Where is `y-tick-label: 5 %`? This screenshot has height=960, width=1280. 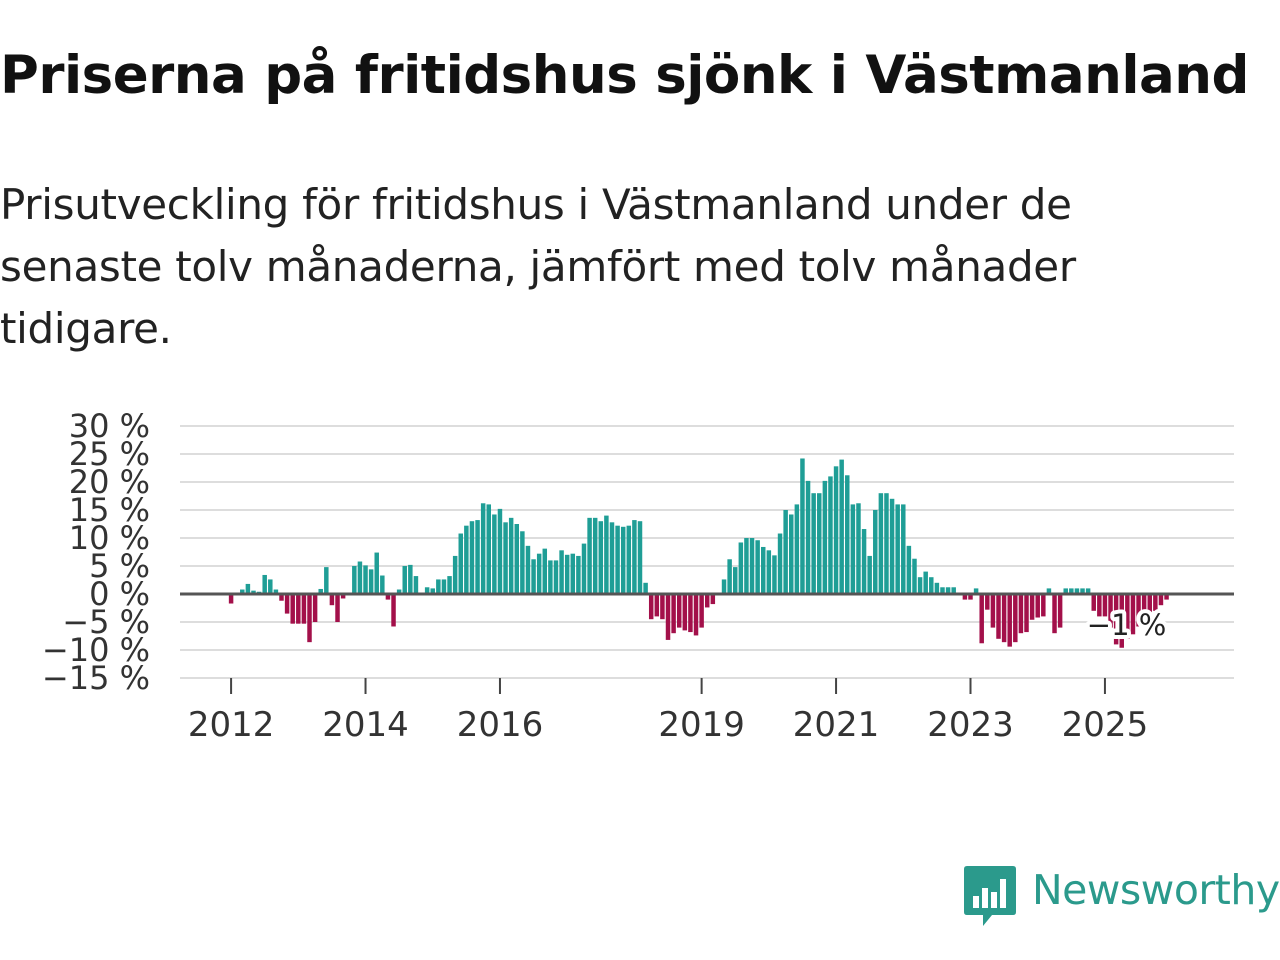 y-tick-label: 5 % is located at coordinates (119, 566).